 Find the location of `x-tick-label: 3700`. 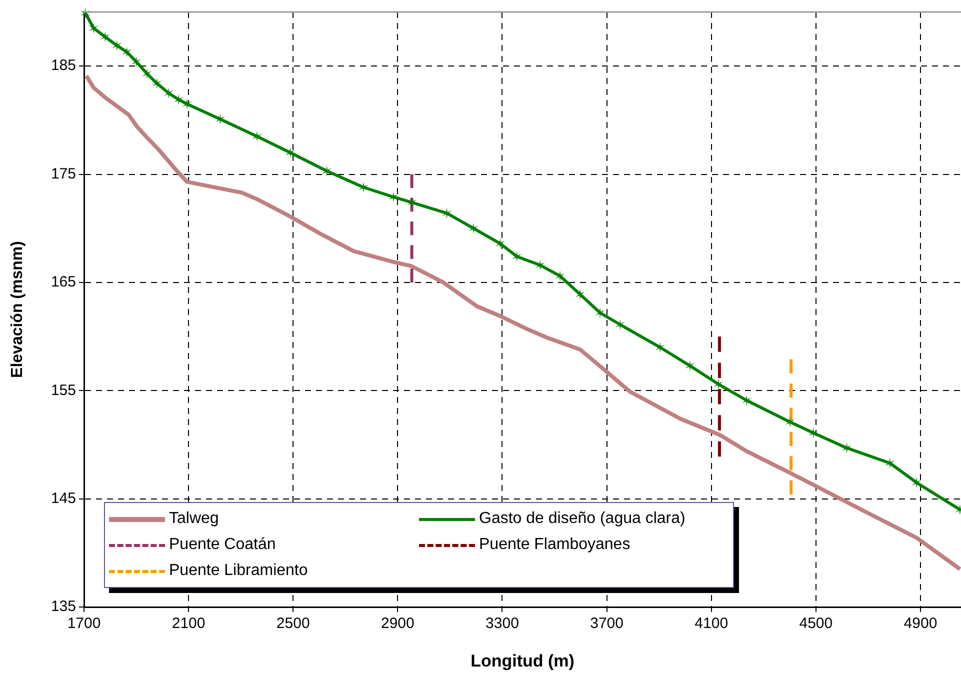

x-tick-label: 3700 is located at coordinates (607, 623).